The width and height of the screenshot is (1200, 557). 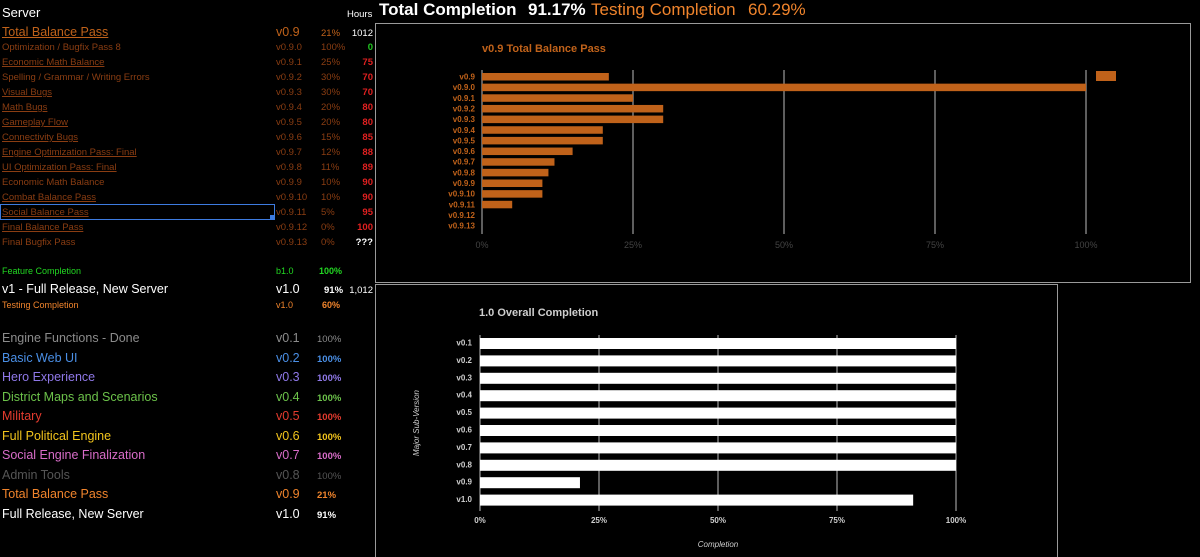 I want to click on y-tick-label: v0.1, so click(x=464, y=343).